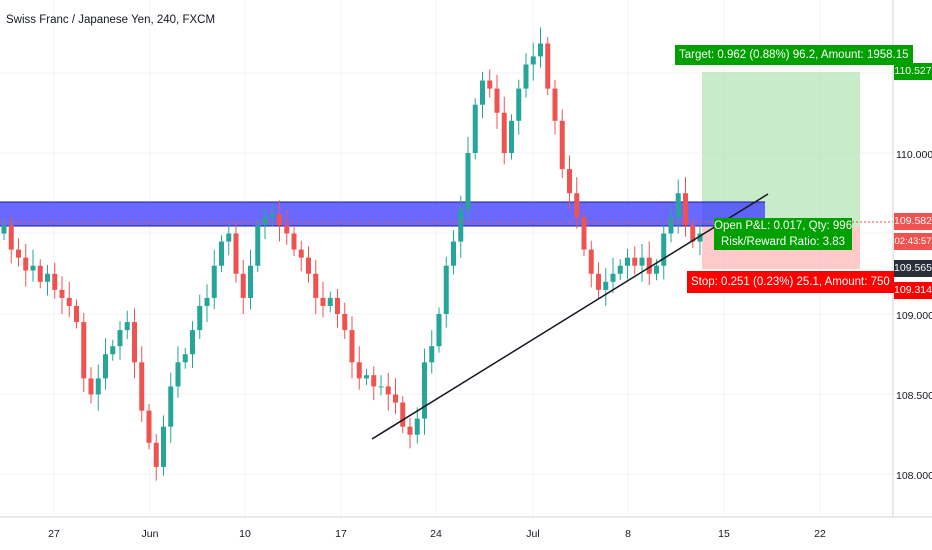 The width and height of the screenshot is (932, 550). What do you see at coordinates (913, 71) in the screenshot?
I see `target-price-label: 110.527` at bounding box center [913, 71].